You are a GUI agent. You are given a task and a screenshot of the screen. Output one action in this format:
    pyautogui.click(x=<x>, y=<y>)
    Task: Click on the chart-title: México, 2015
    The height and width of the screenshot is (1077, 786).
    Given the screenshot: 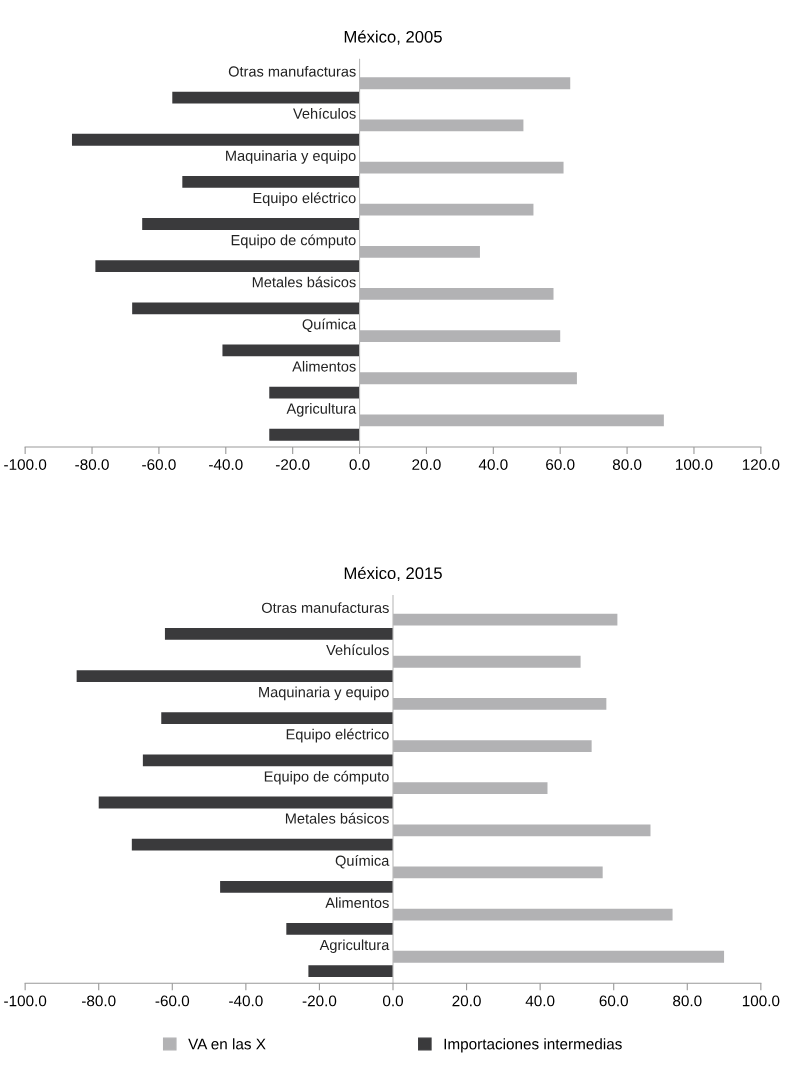 What is the action you would take?
    pyautogui.click(x=393, y=574)
    